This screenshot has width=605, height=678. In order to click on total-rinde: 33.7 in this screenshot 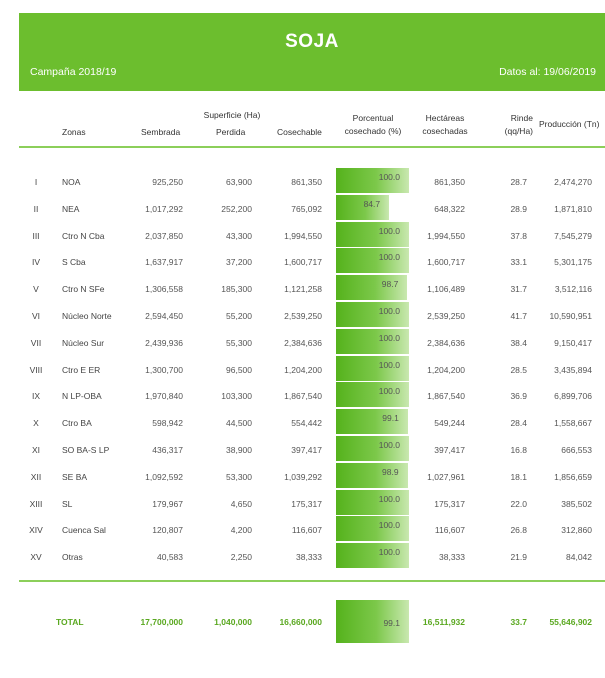, I will do `click(518, 622)`.